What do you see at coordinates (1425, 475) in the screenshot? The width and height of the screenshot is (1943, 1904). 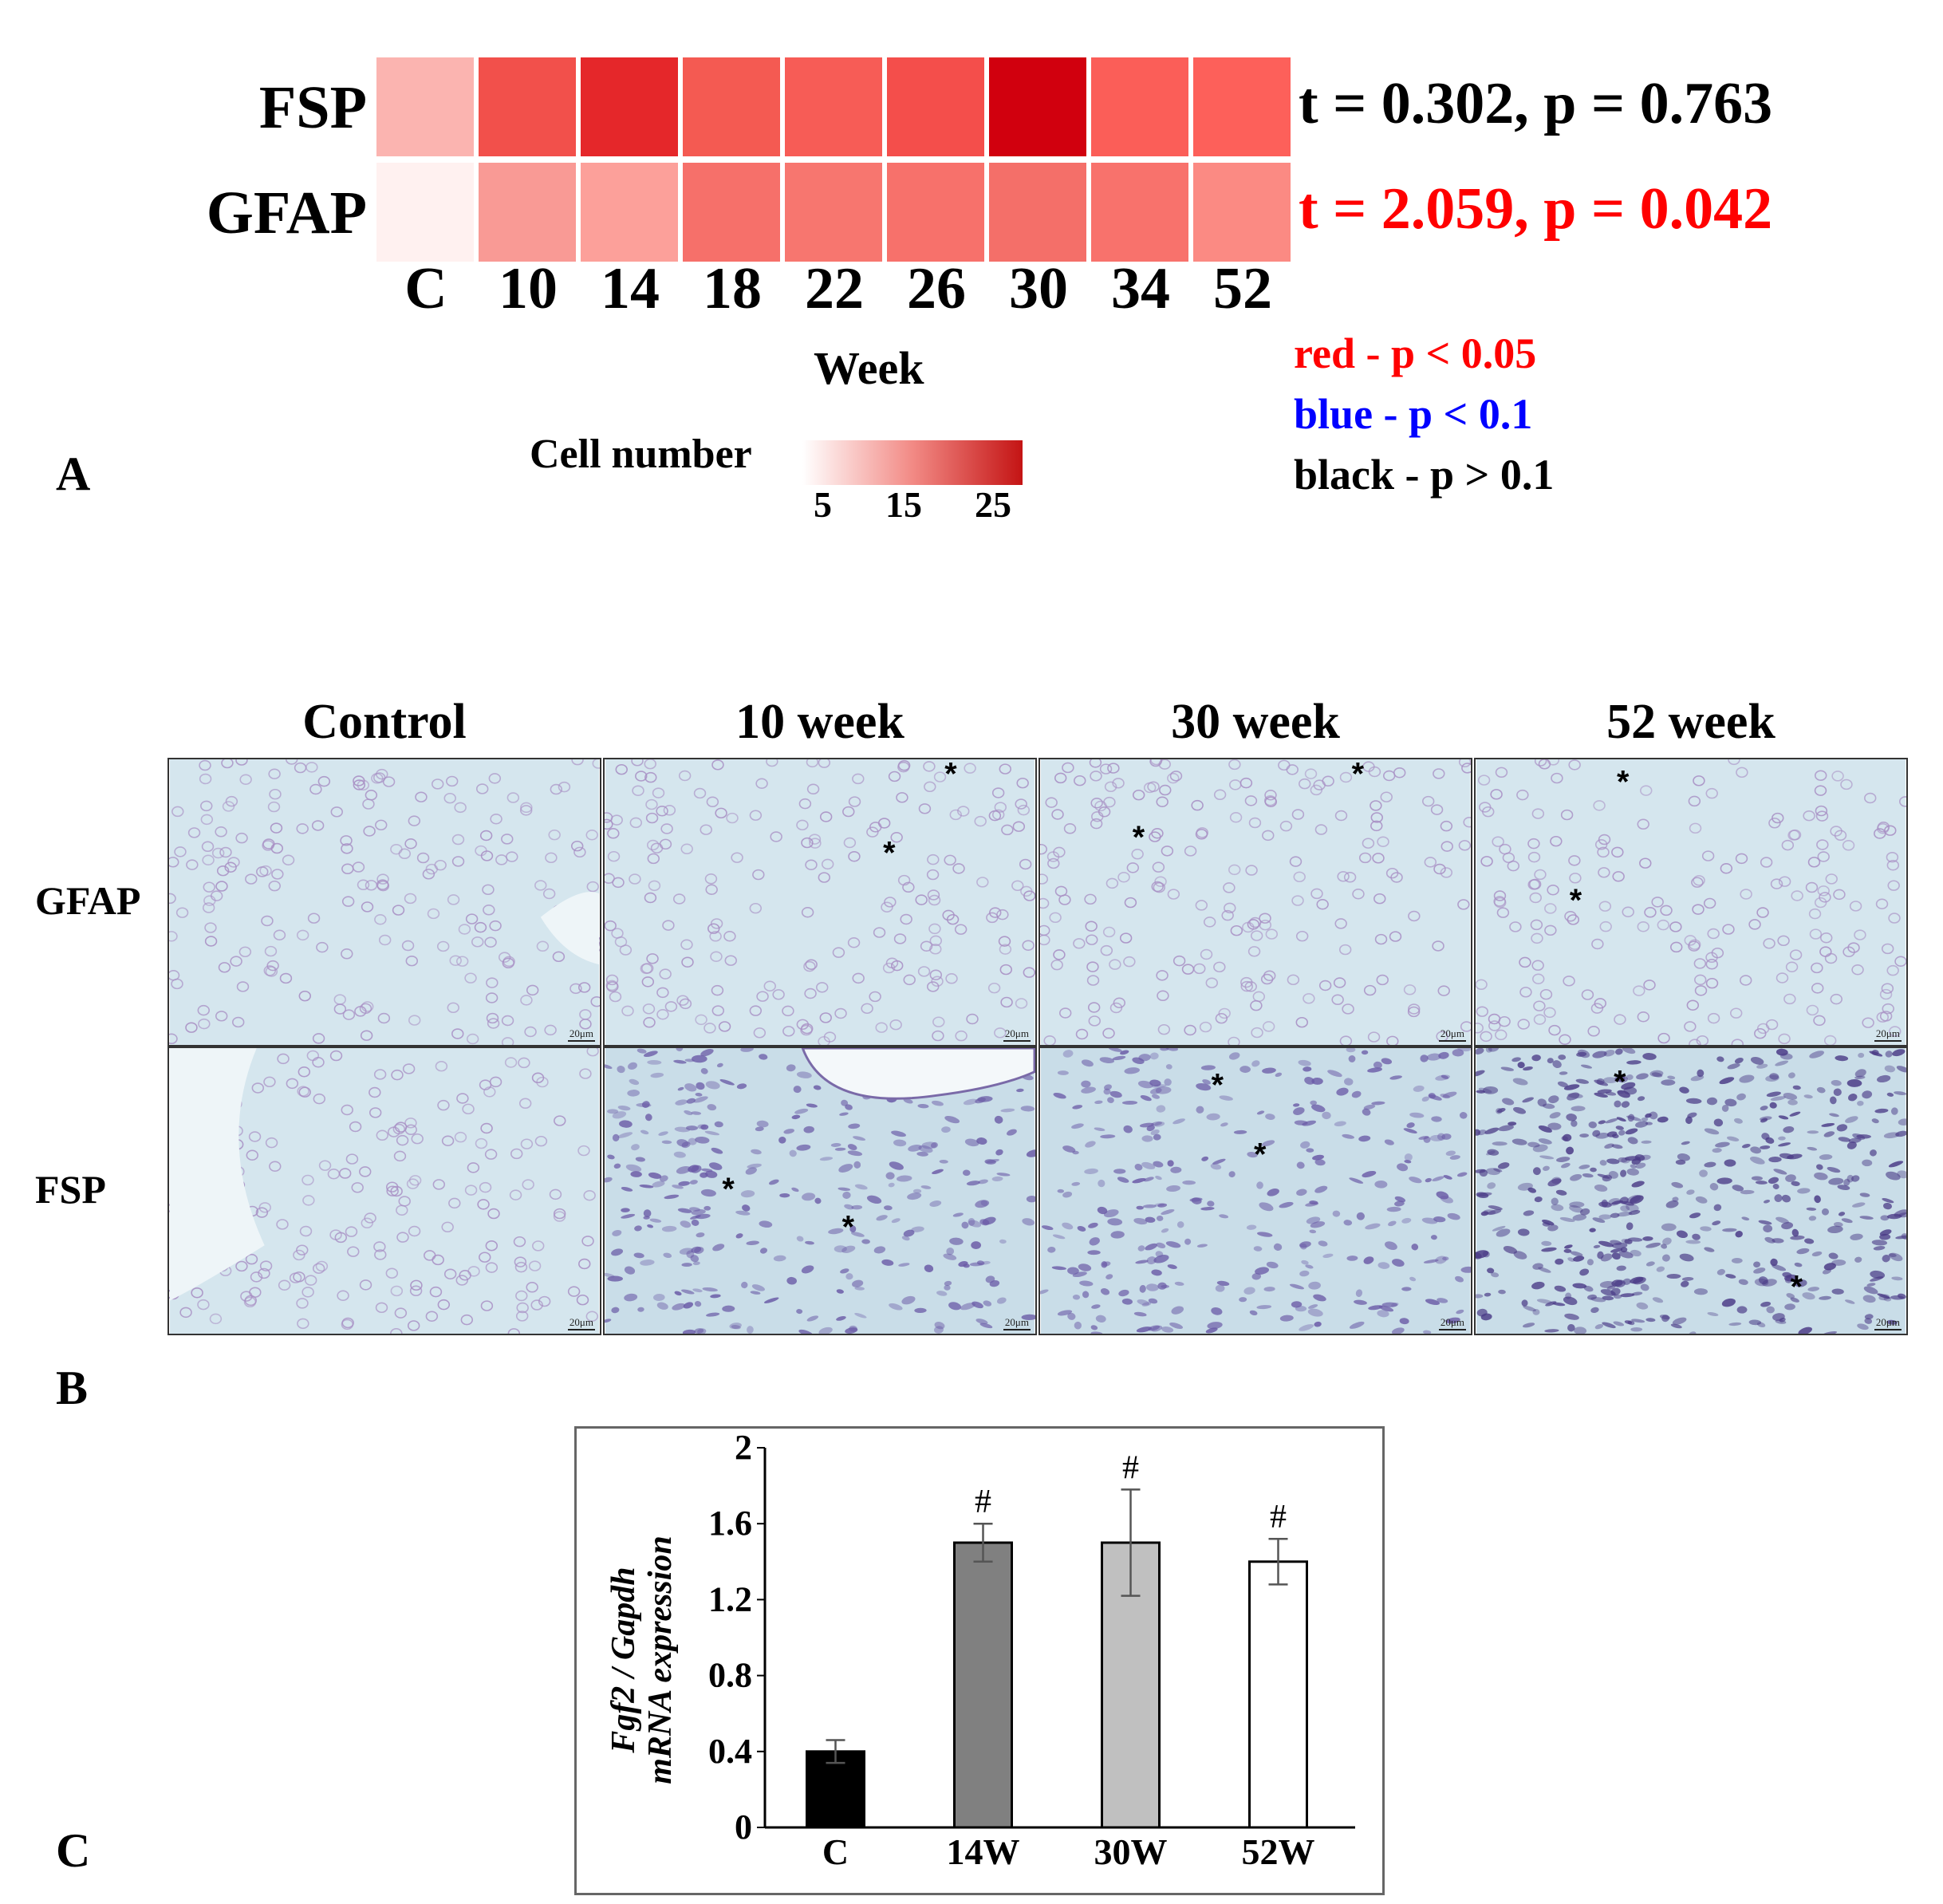 I see `significance-legend-entry: black - p > 0.1` at bounding box center [1425, 475].